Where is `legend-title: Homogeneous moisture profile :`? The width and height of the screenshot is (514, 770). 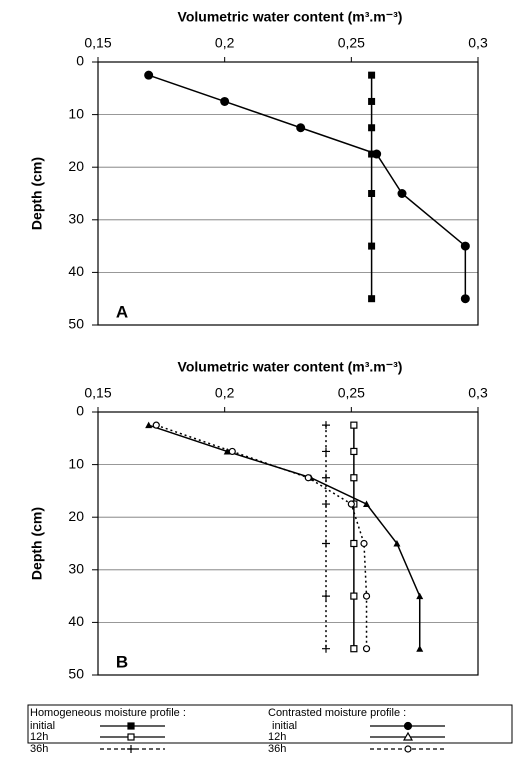
legend-title: Homogeneous moisture profile : is located at coordinates (108, 713).